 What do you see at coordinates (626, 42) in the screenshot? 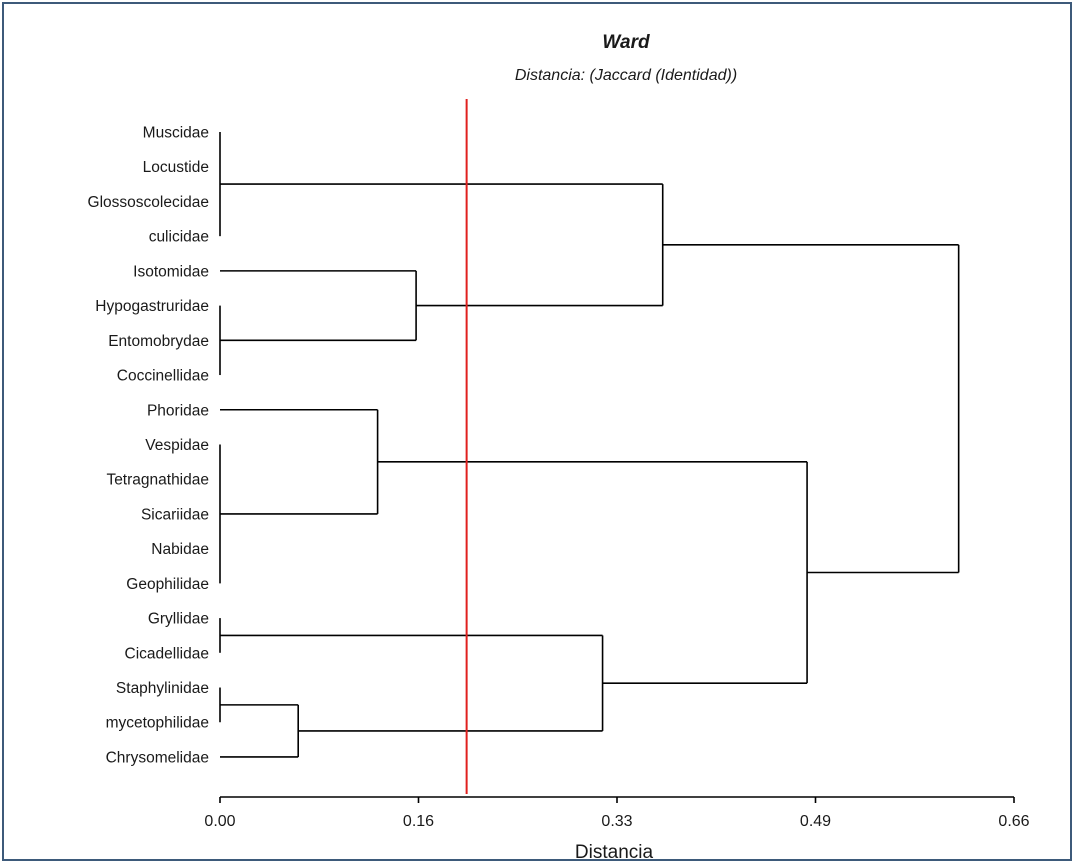
I see `chart-title: Ward` at bounding box center [626, 42].